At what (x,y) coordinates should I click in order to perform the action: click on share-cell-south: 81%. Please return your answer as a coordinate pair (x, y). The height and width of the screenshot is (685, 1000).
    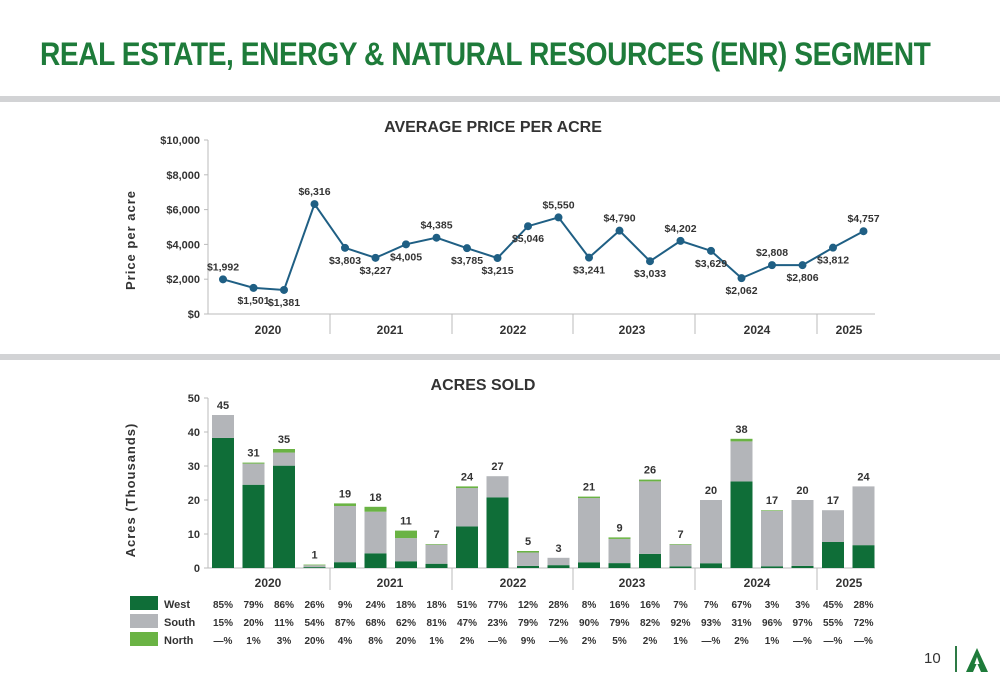
    Looking at the image, I should click on (436, 623).